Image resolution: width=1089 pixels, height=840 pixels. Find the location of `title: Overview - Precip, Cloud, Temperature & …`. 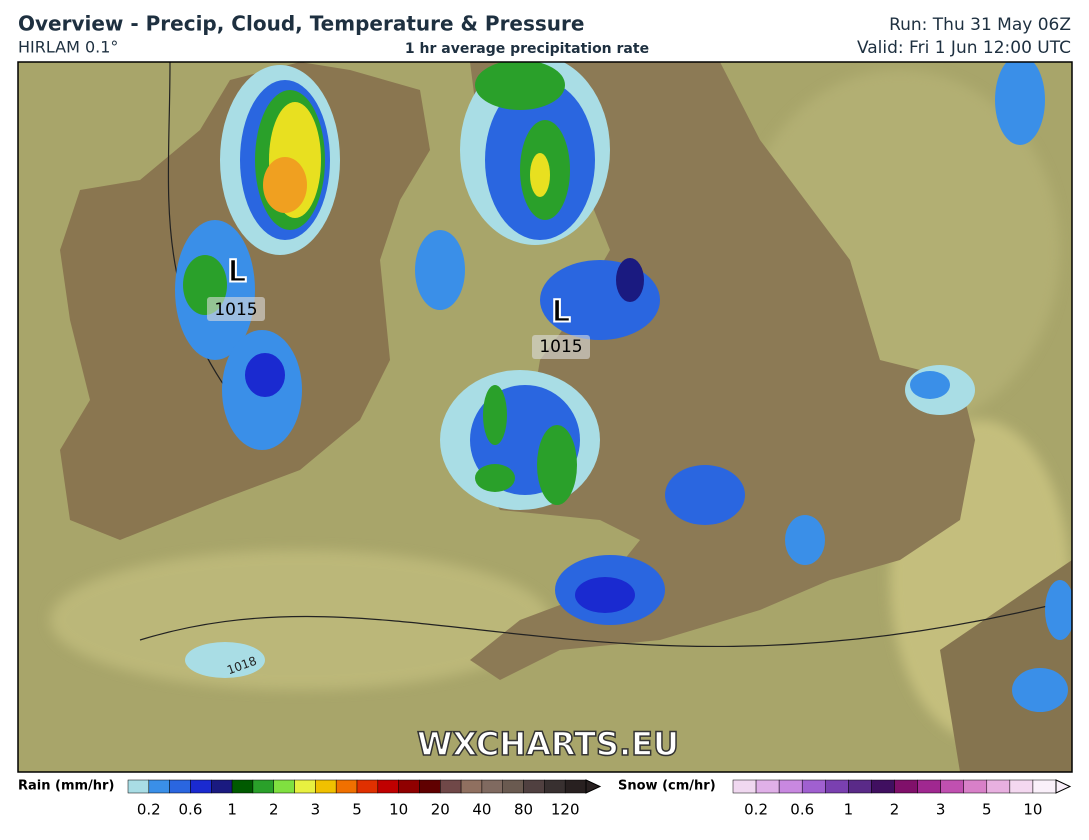

title: Overview - Precip, Cloud, Temperature & … is located at coordinates (301, 24).